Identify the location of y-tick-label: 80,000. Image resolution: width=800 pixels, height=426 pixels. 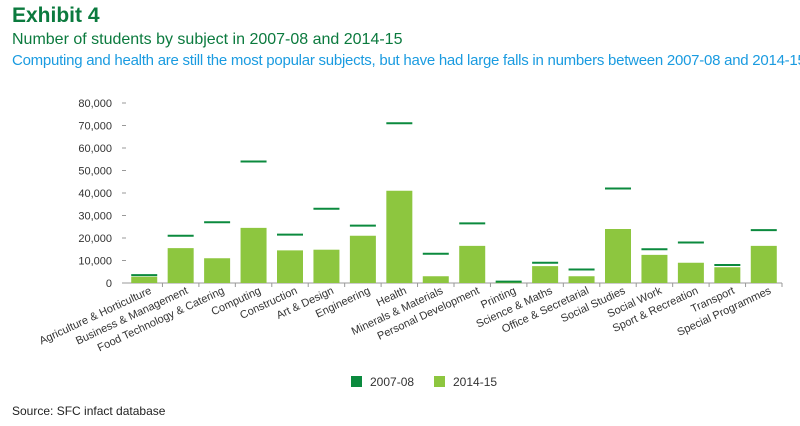
(95, 104).